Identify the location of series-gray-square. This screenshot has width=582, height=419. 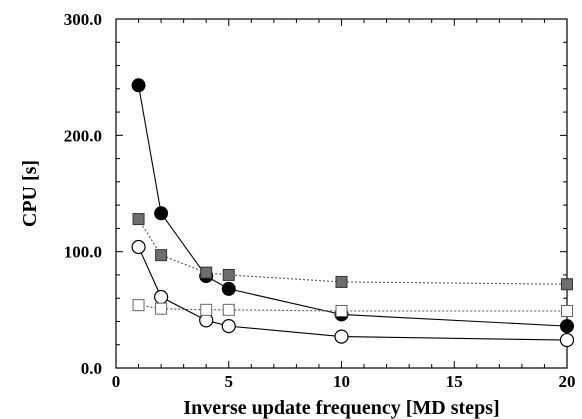
(352, 252).